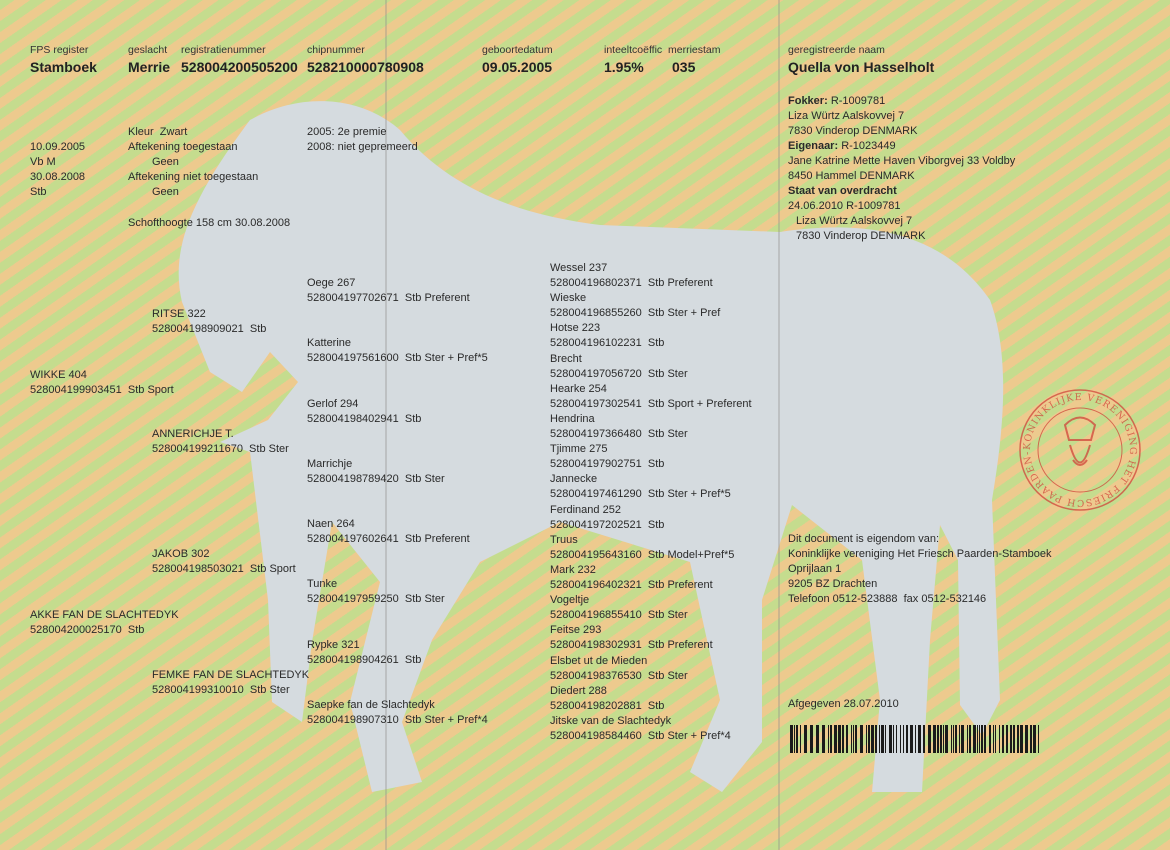 The image size is (1170, 850). I want to click on horse-registration: 528004197902751 Stb, so click(607, 464).